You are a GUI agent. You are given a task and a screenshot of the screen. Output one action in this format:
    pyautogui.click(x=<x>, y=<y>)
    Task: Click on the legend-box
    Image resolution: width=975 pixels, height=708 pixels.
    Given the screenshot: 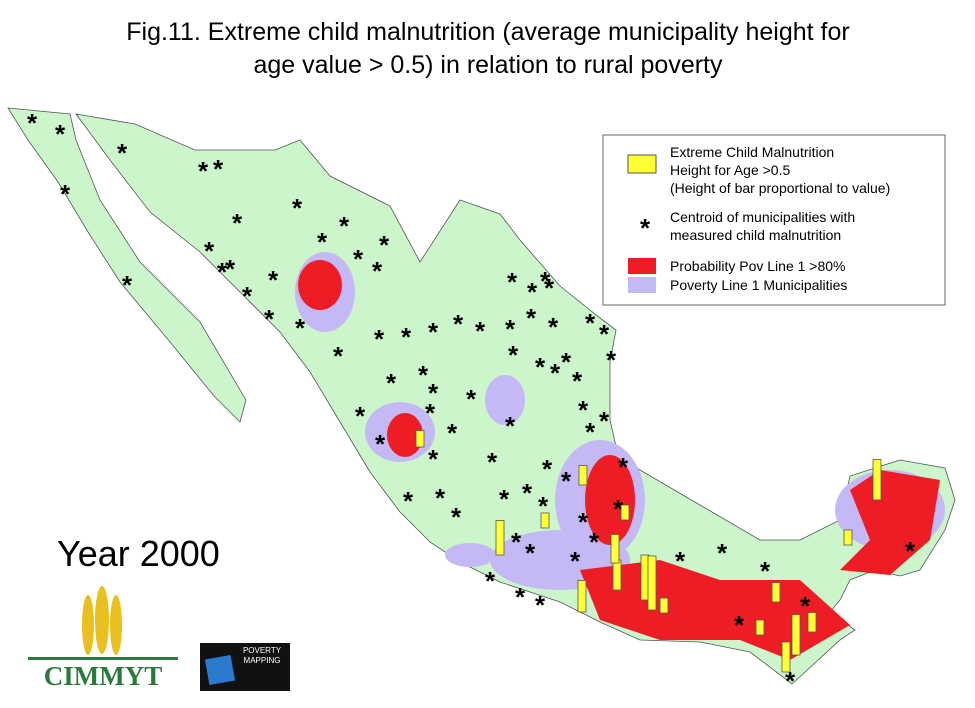 What is the action you would take?
    pyautogui.click(x=774, y=220)
    